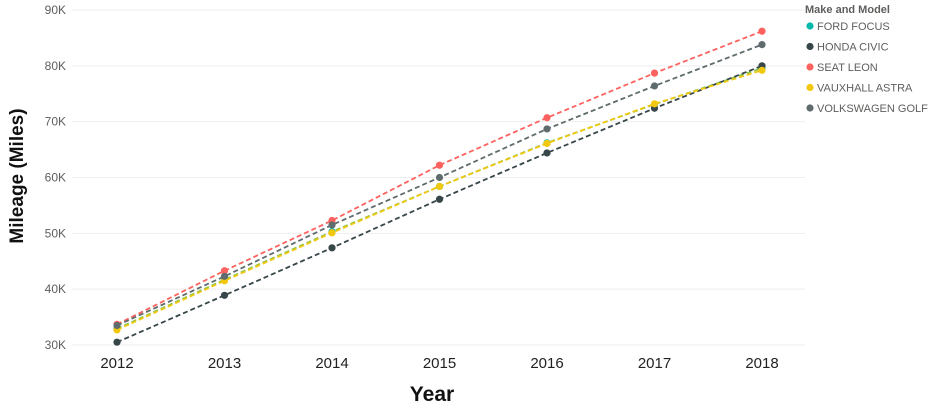 The width and height of the screenshot is (948, 407). What do you see at coordinates (432, 394) in the screenshot?
I see `x-axis-title: Year` at bounding box center [432, 394].